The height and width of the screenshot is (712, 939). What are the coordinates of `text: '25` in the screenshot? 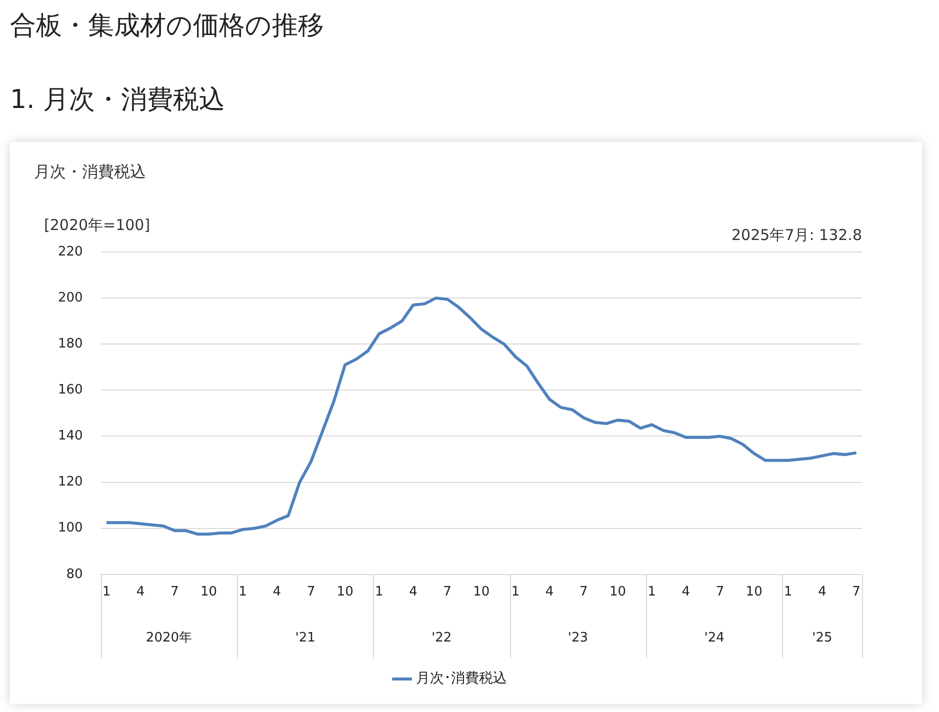 It's located at (822, 638).